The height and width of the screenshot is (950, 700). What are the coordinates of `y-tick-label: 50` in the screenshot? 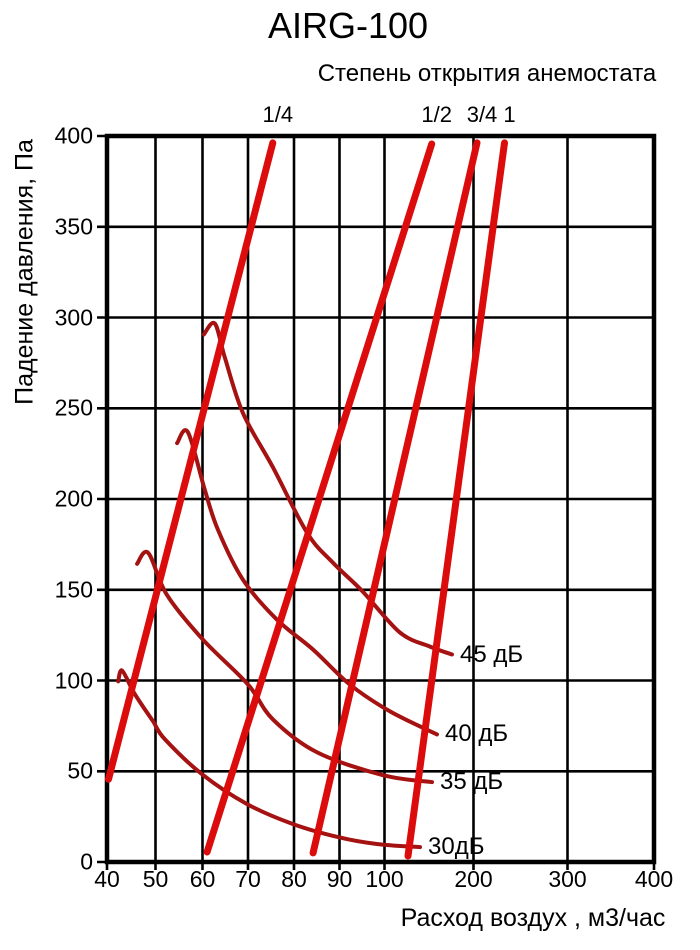 It's located at (80, 770).